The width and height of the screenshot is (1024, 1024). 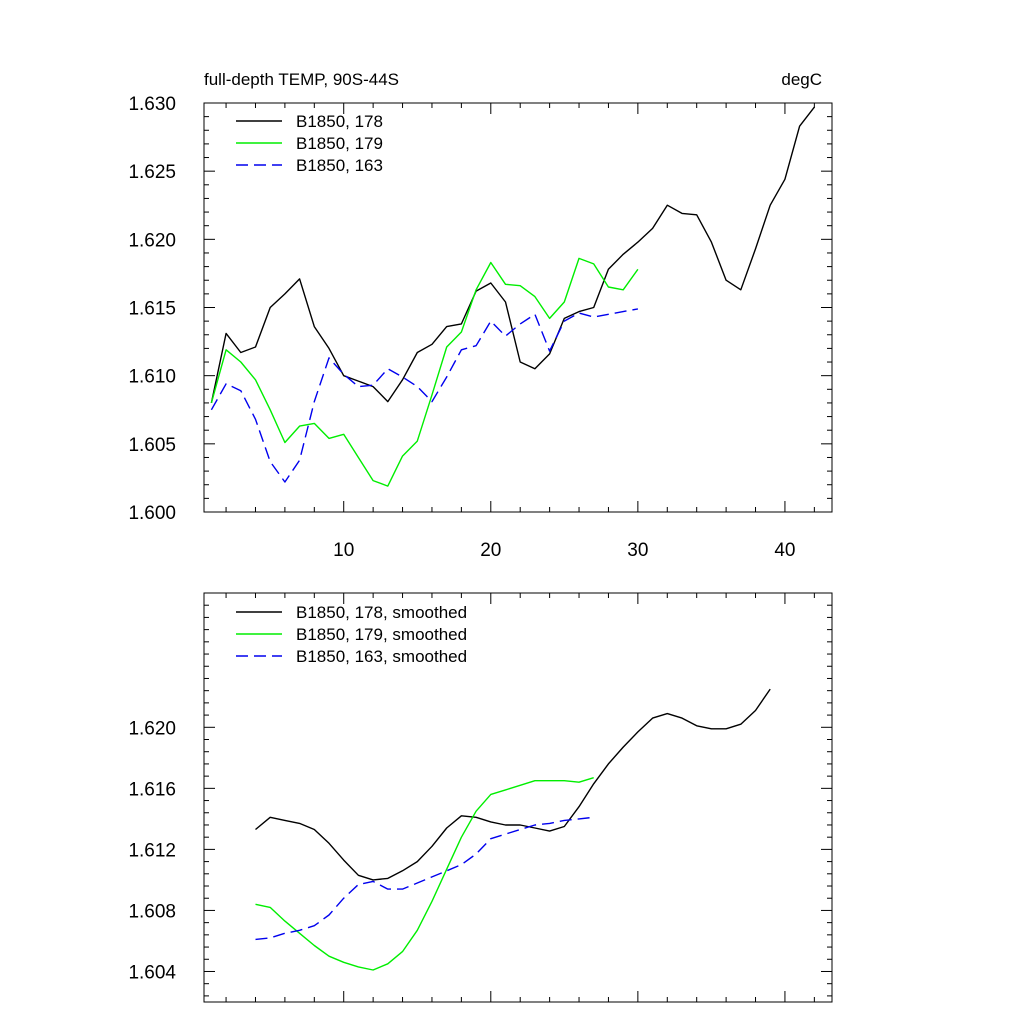 I want to click on legend-label: B1850, 178, so click(x=339, y=121).